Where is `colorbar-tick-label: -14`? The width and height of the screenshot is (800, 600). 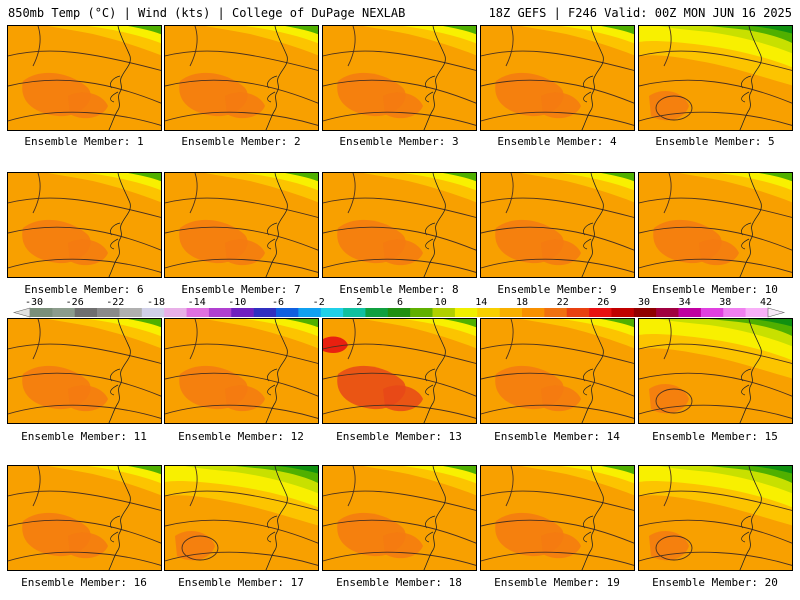
colorbar-tick-label: -14 is located at coordinates (197, 302).